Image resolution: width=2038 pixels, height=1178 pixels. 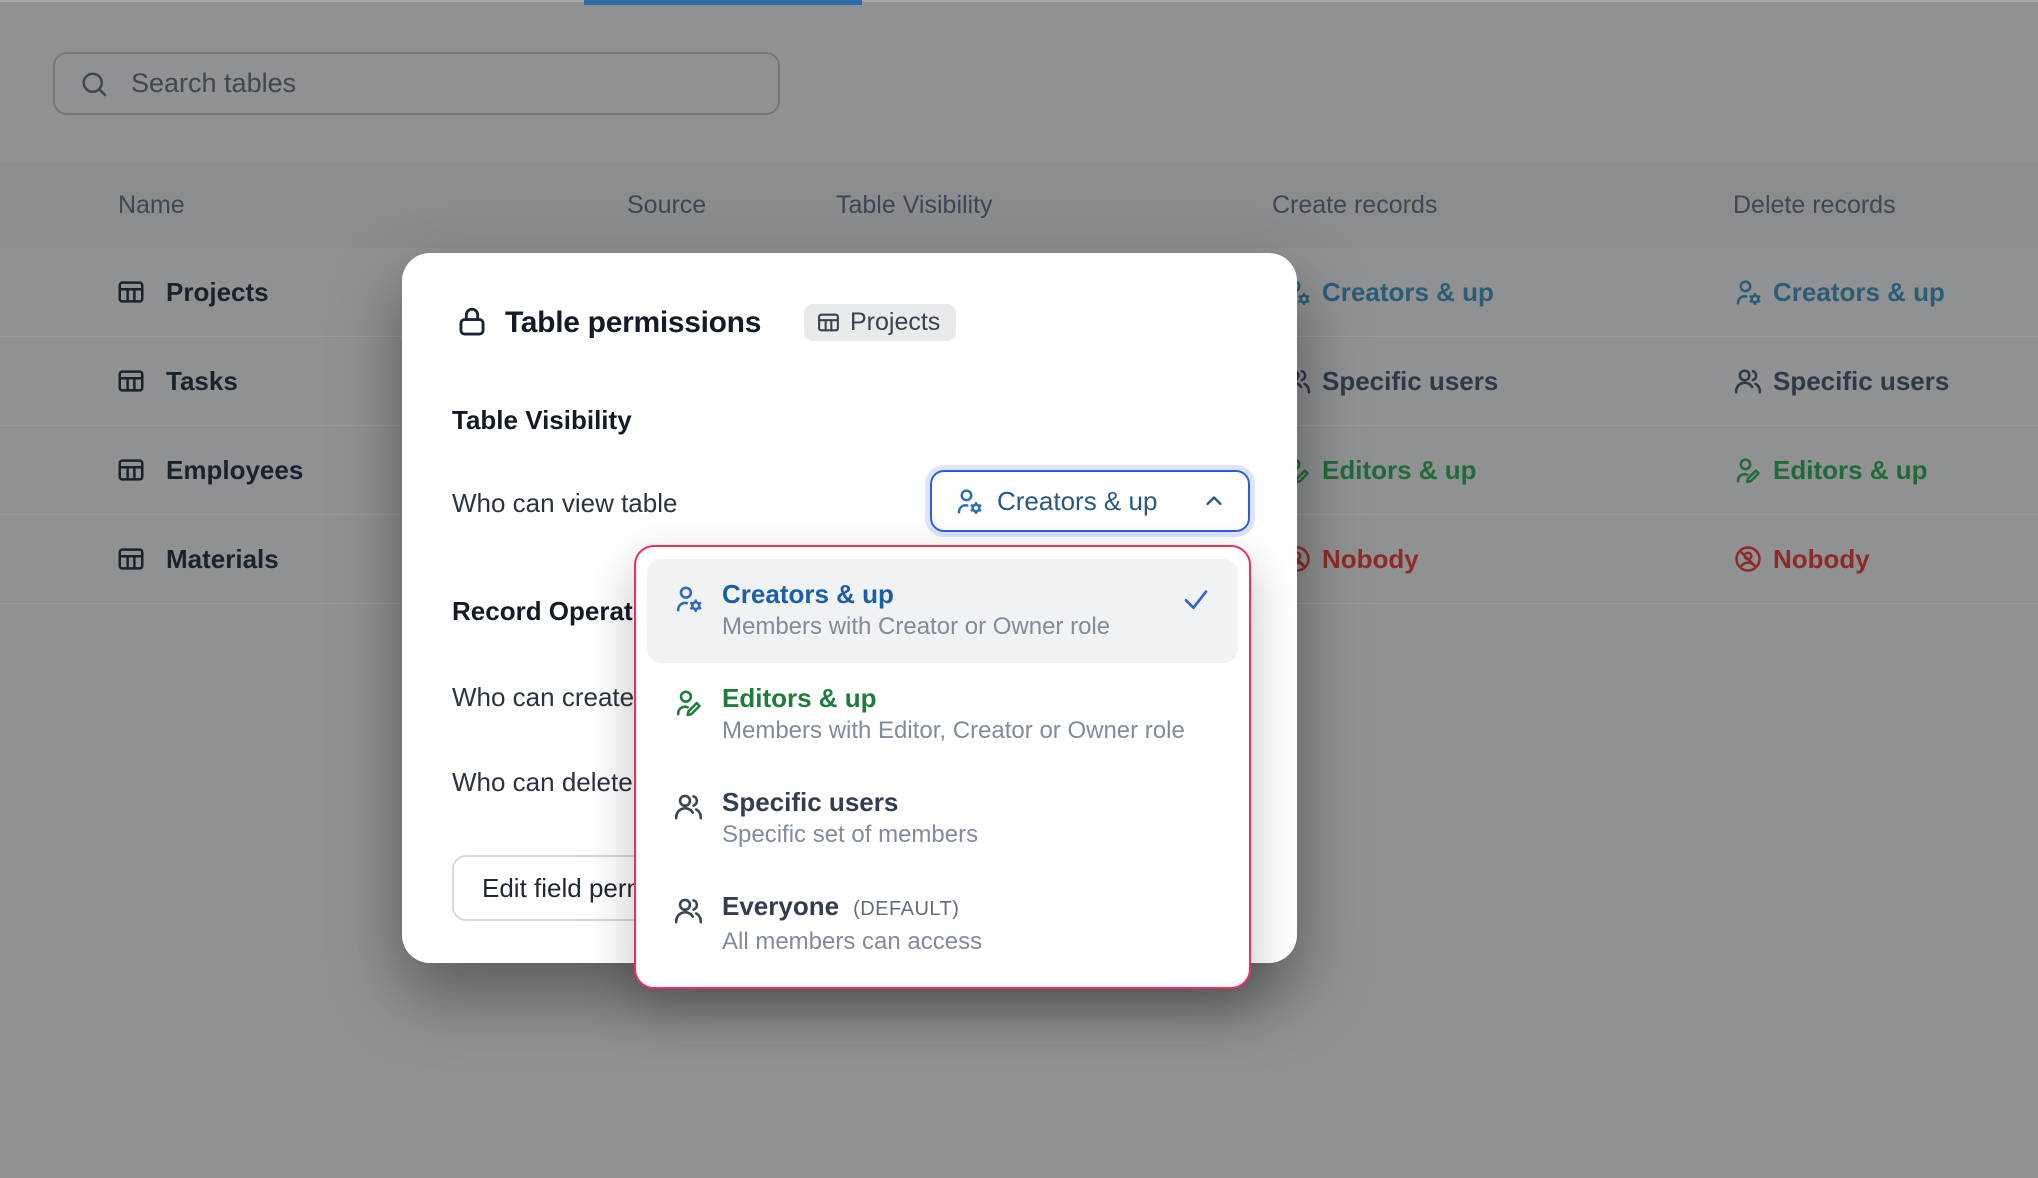 I want to click on menu-item-description: Specific set of members, so click(x=850, y=834).